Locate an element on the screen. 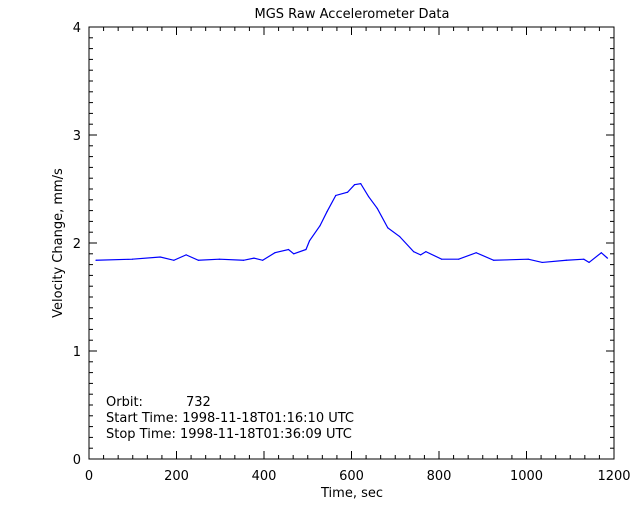  y-tick-label: 1 is located at coordinates (77, 352).